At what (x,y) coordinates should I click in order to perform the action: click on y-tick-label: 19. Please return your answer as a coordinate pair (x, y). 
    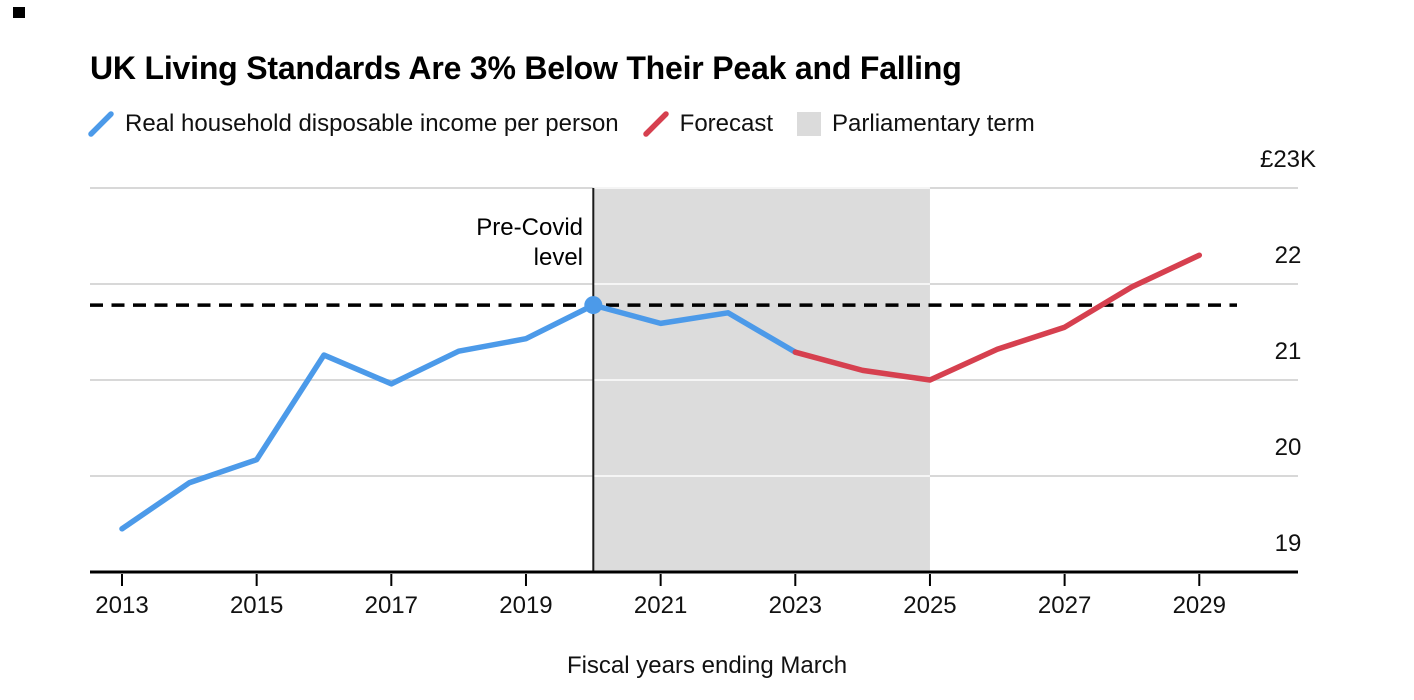
    Looking at the image, I should click on (1288, 543).